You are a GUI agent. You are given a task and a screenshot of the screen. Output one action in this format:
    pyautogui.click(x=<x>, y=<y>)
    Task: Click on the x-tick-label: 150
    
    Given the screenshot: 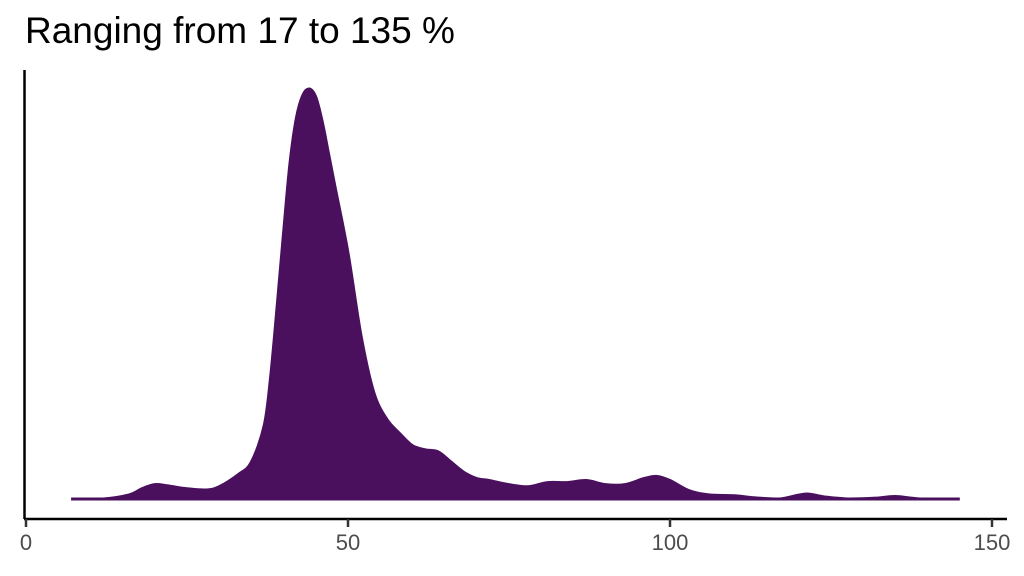 What is the action you would take?
    pyautogui.click(x=992, y=542)
    